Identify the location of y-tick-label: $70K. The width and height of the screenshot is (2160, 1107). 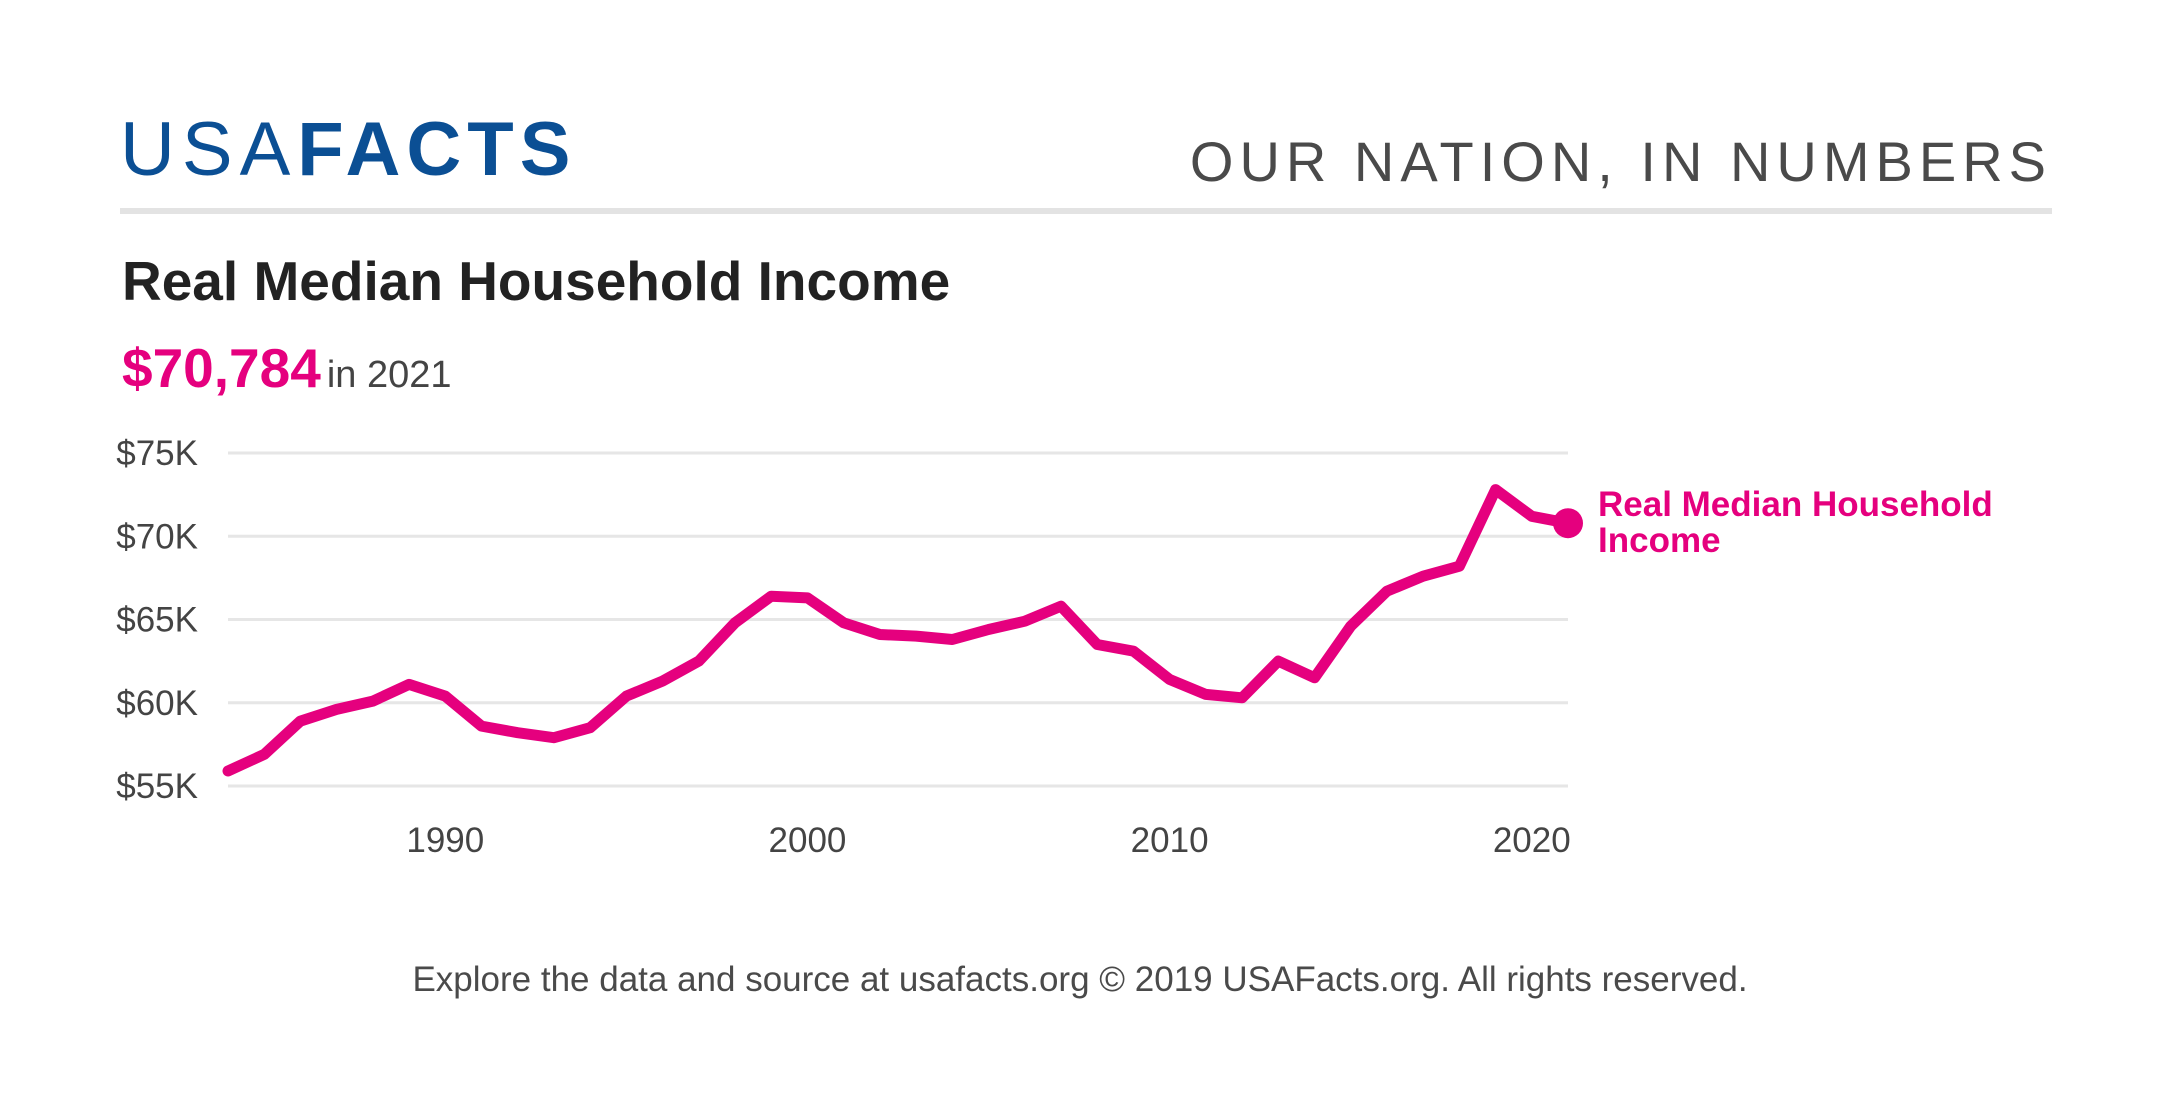
(157, 536).